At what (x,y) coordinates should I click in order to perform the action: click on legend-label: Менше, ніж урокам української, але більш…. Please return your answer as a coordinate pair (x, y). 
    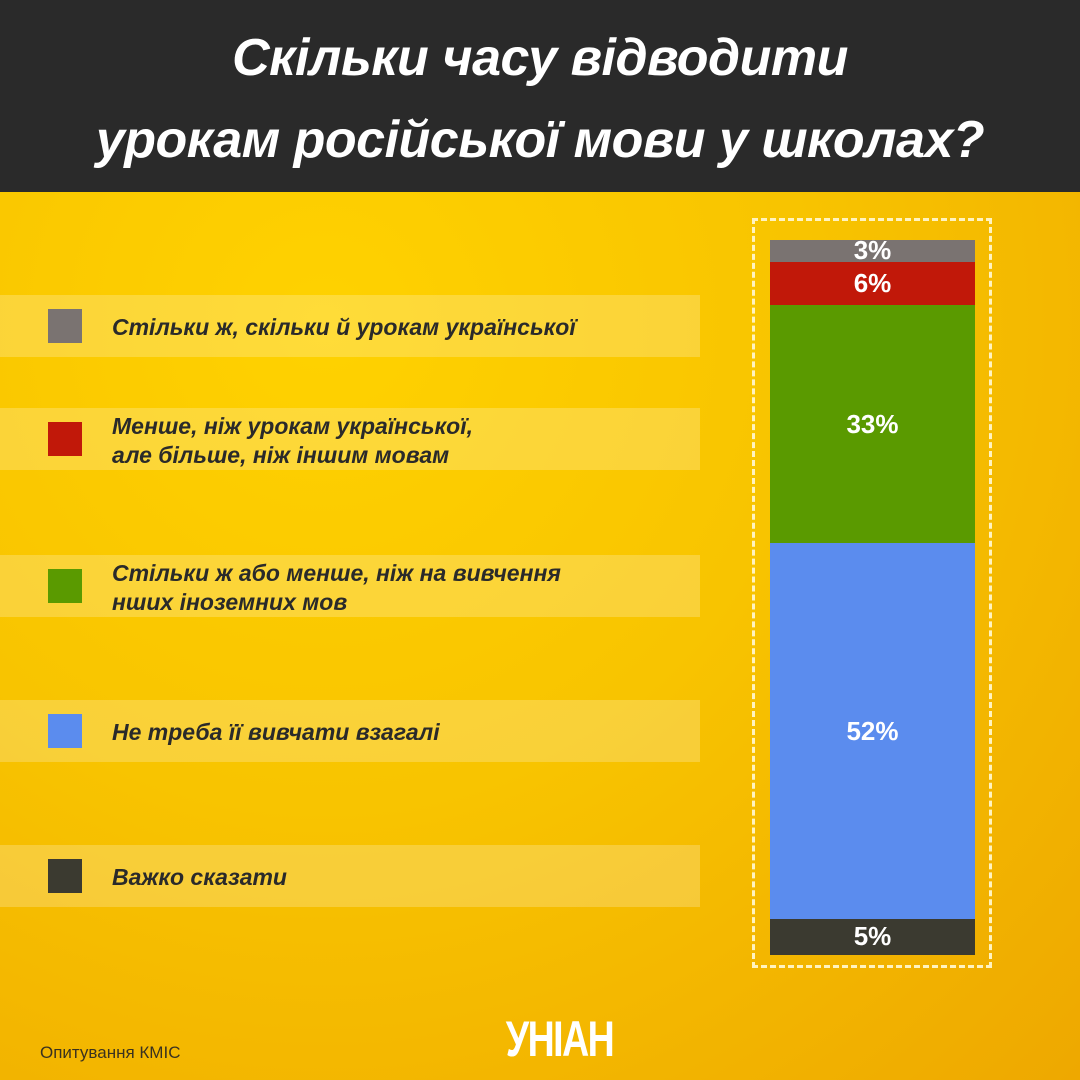
    Looking at the image, I should click on (293, 440).